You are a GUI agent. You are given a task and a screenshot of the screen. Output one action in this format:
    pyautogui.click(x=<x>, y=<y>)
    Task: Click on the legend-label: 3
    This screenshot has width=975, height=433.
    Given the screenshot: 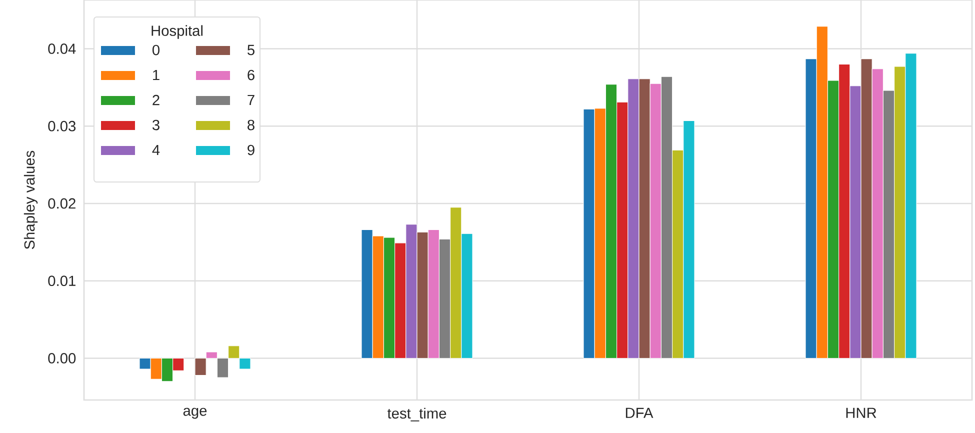 What is the action you would take?
    pyautogui.click(x=156, y=125)
    